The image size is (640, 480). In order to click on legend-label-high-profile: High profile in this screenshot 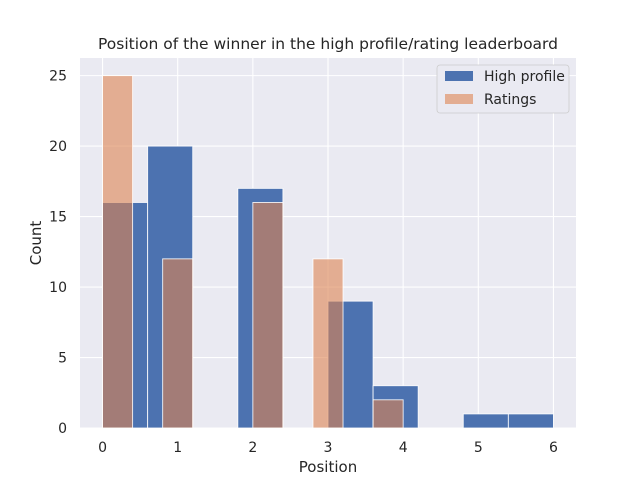, I will do `click(524, 77)`.